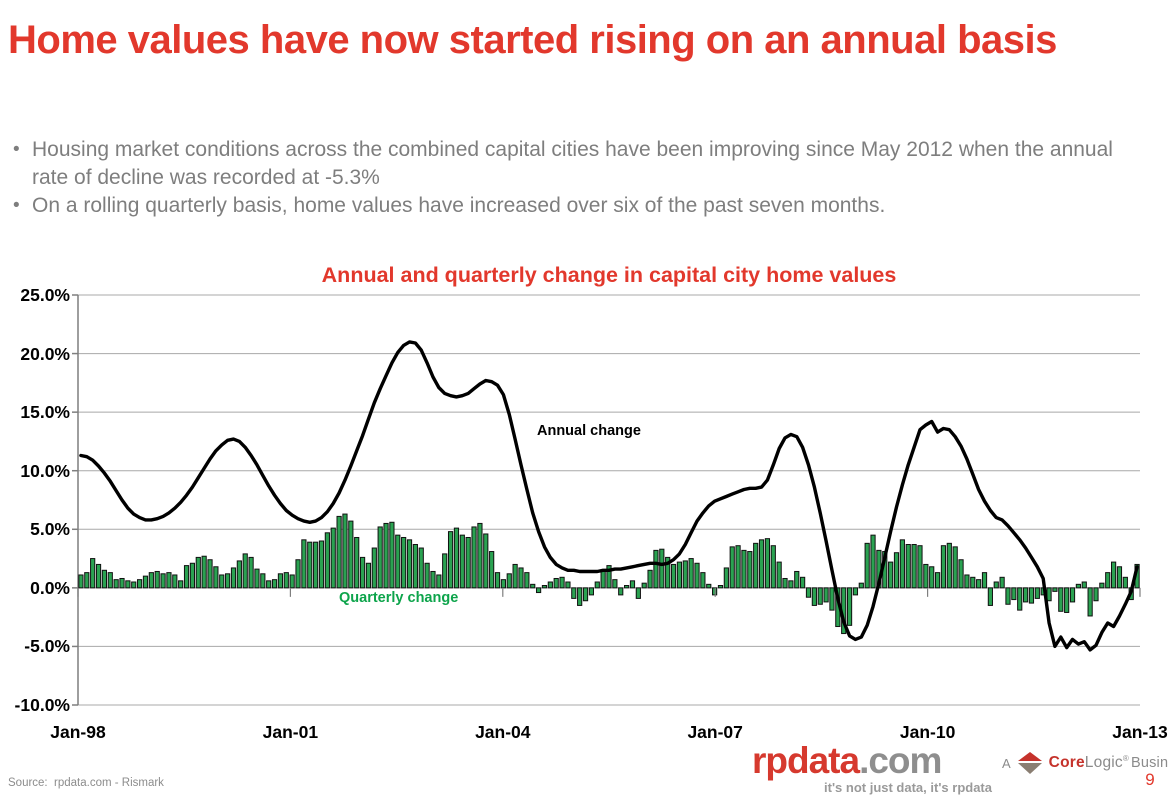 The width and height of the screenshot is (1168, 801). I want to click on rpdata-logo-text: rpdata.com, so click(872, 761).